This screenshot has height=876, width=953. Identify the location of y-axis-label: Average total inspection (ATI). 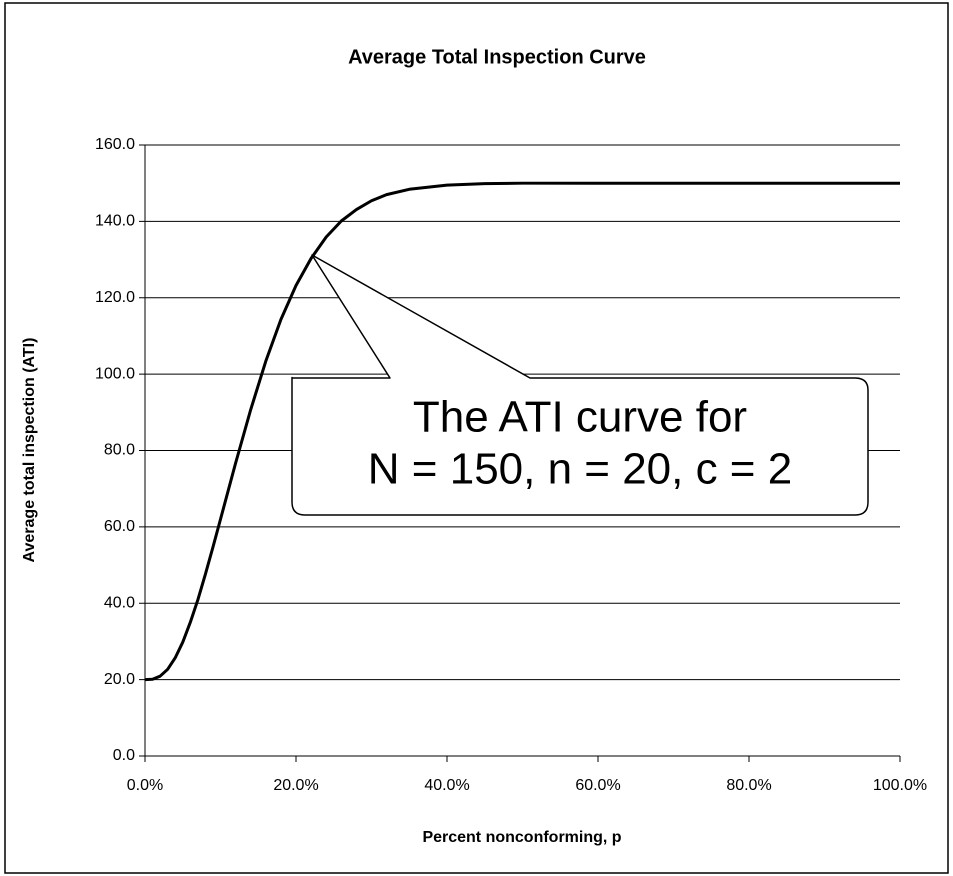
(29, 450).